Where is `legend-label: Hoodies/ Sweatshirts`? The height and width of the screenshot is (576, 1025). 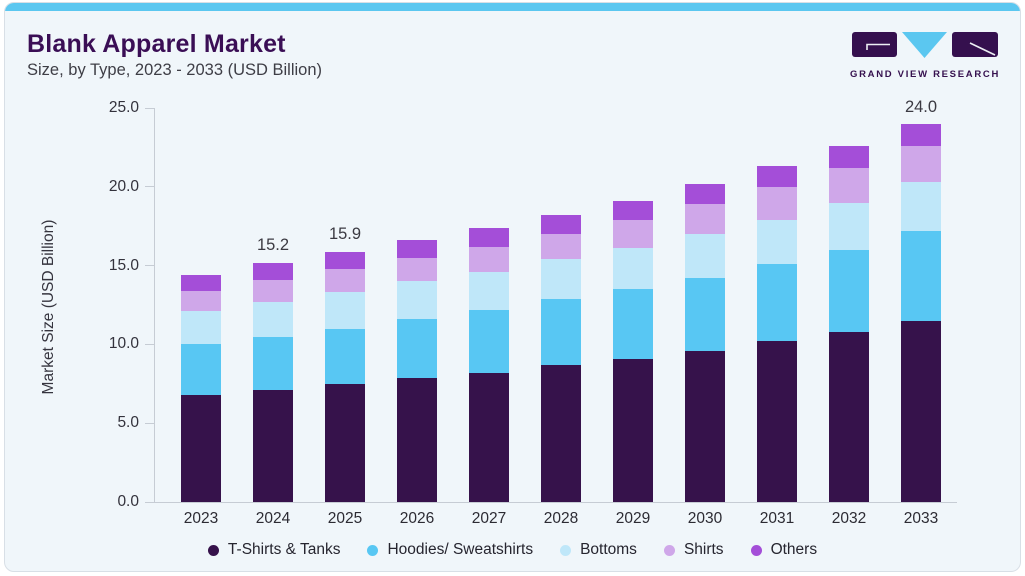
legend-label: Hoodies/ Sweatshirts is located at coordinates (460, 549).